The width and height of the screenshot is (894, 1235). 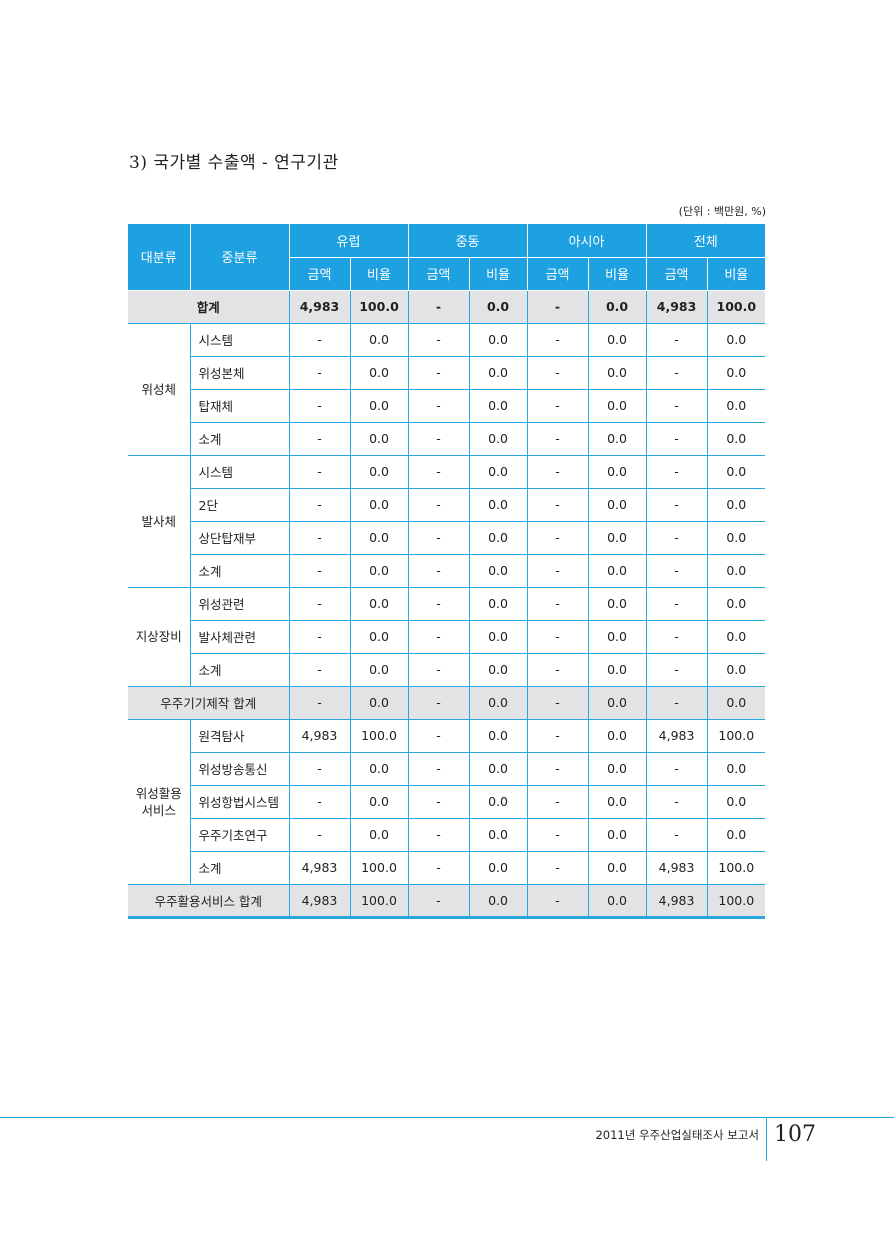 I want to click on table-row: 2단 - 0.0 - 0.0 - 0.0 - 0.0, so click(x=447, y=505).